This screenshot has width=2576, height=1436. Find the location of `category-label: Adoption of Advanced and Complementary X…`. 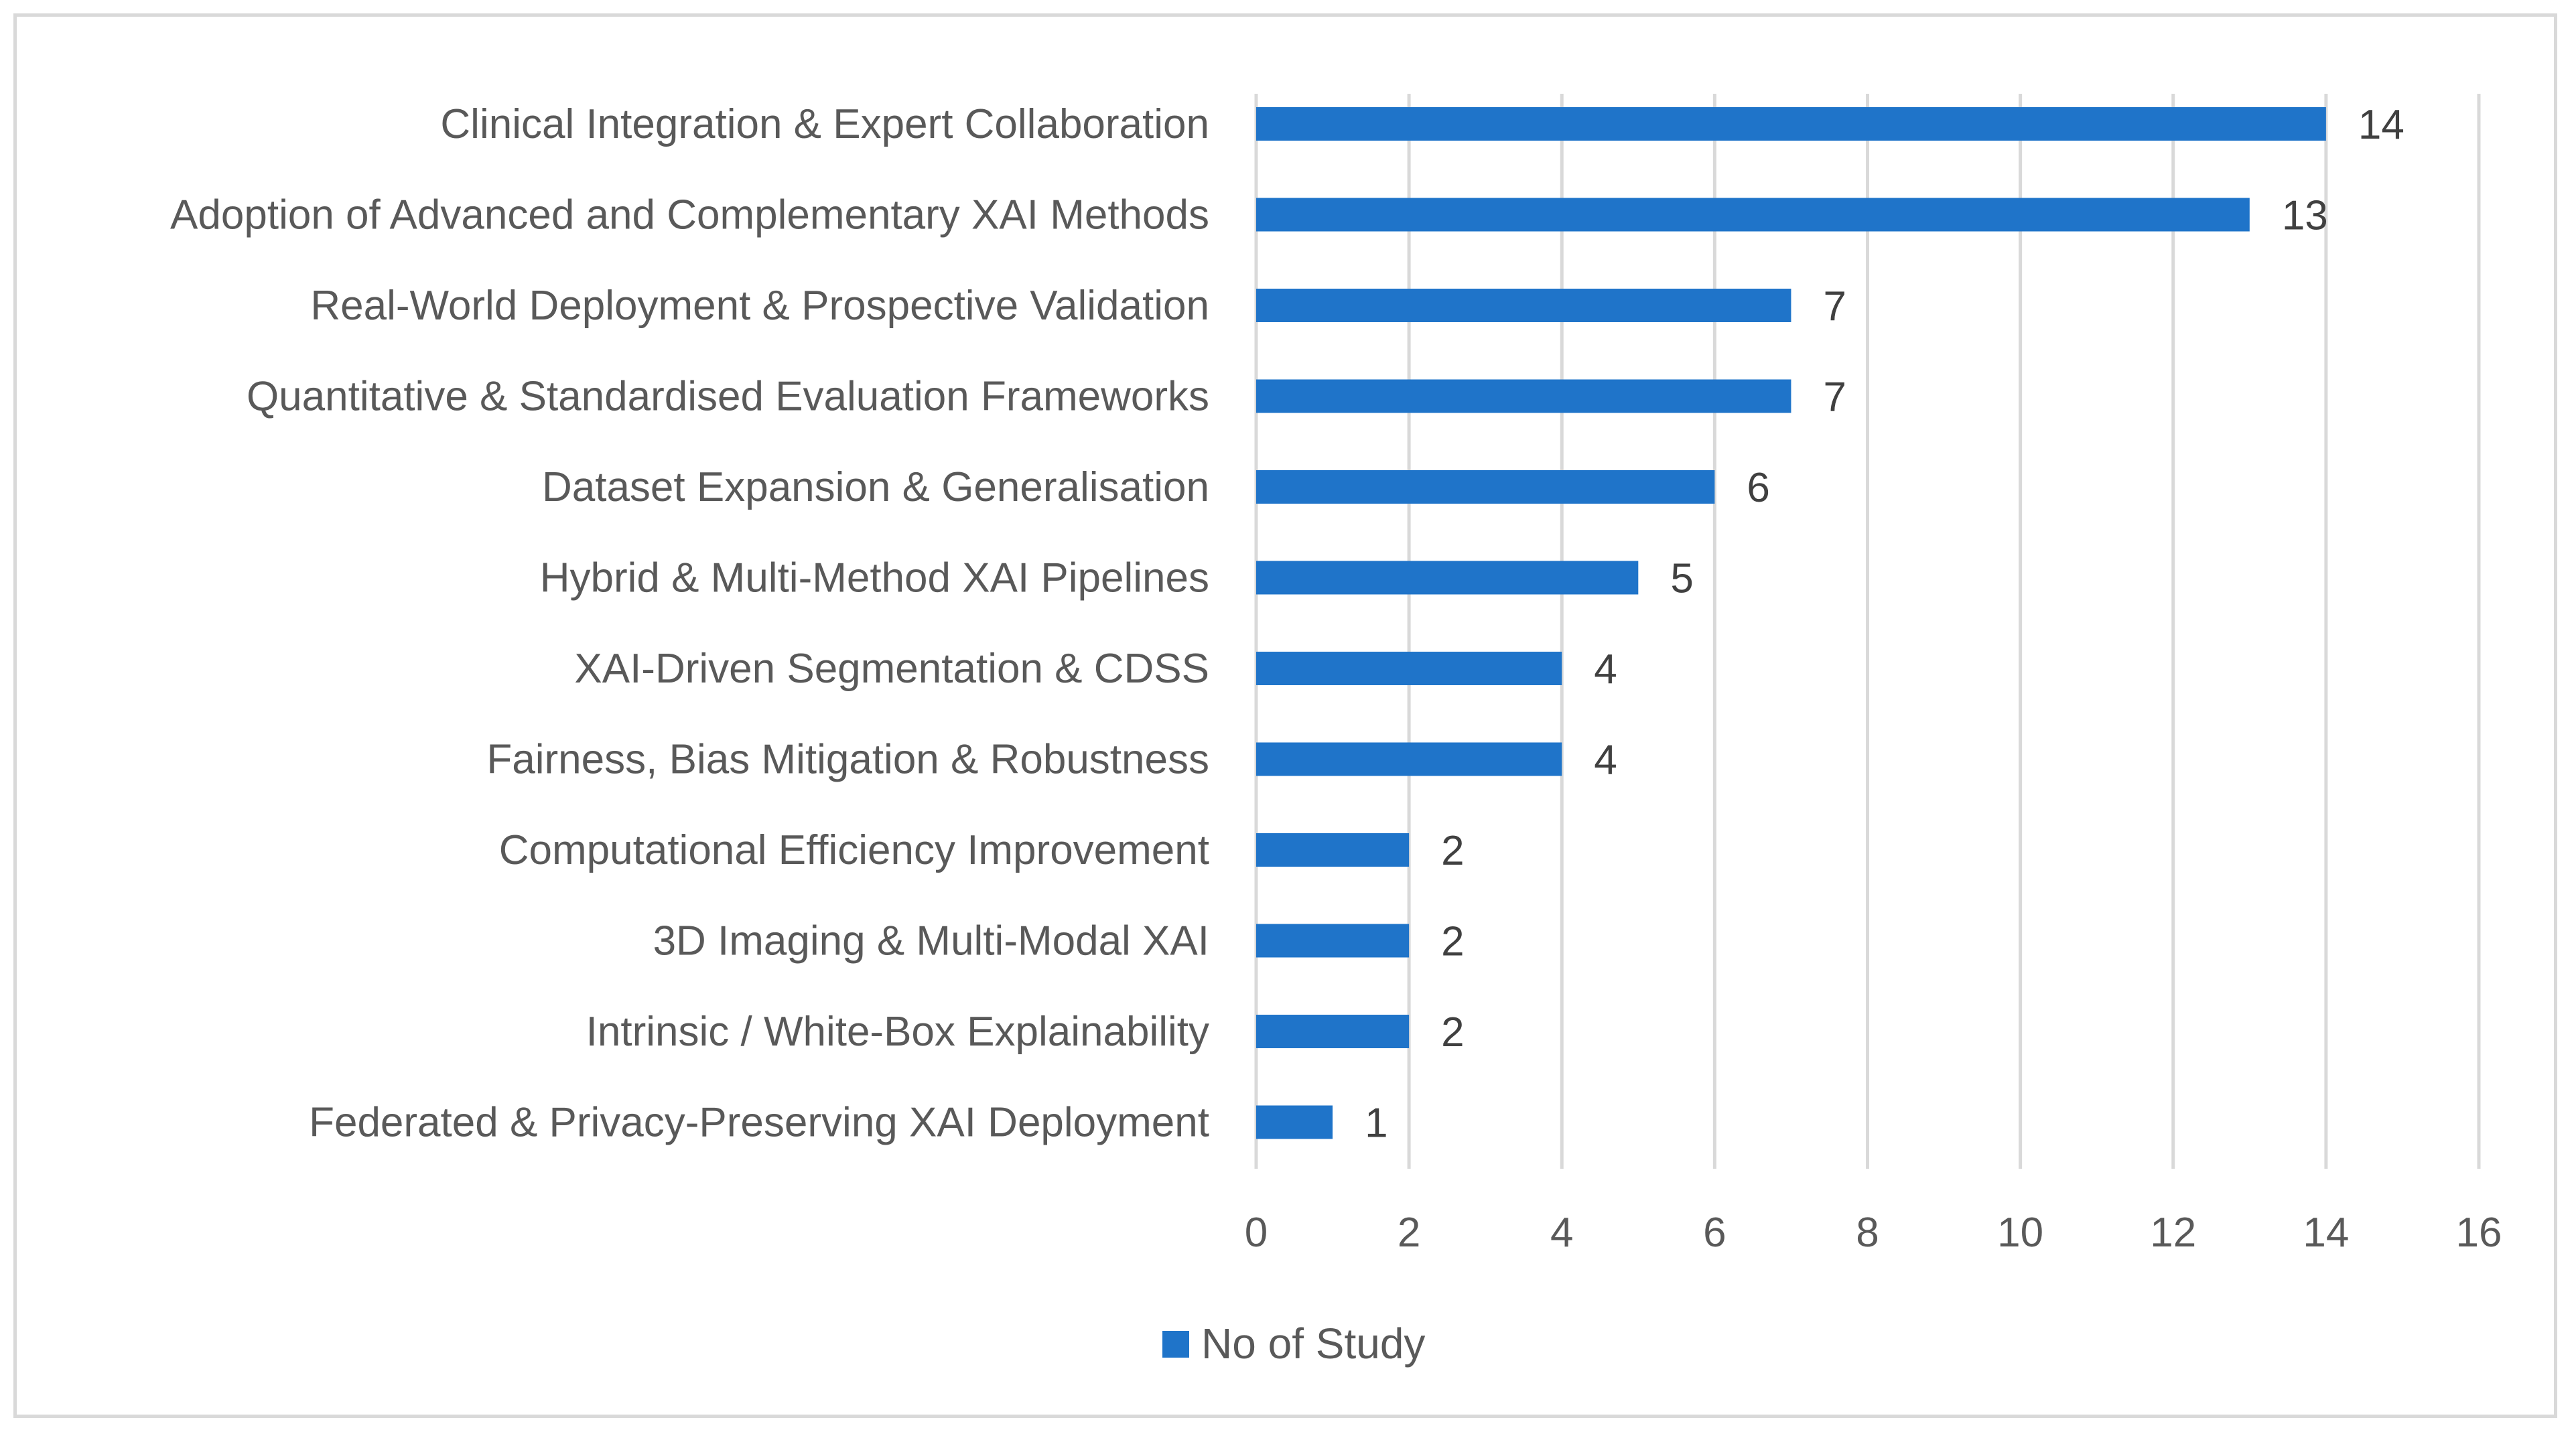

category-label: Adoption of Advanced and Complementary X… is located at coordinates (689, 215).